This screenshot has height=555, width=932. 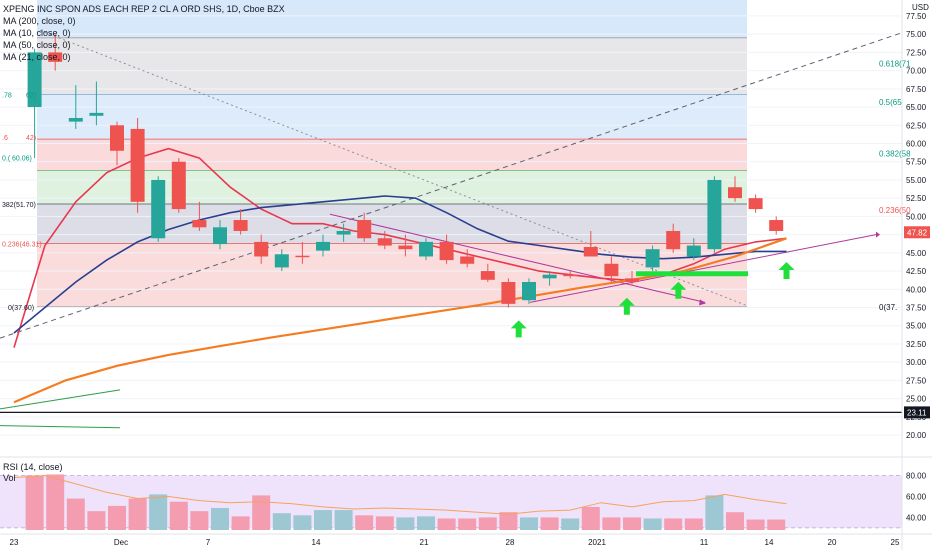 What do you see at coordinates (916, 380) in the screenshot?
I see `price-tick-label: 27.50` at bounding box center [916, 380].